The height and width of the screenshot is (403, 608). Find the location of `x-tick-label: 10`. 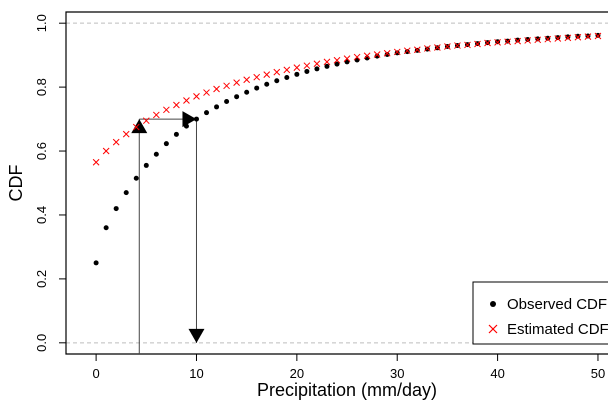

x-tick-label: 10 is located at coordinates (196, 373).